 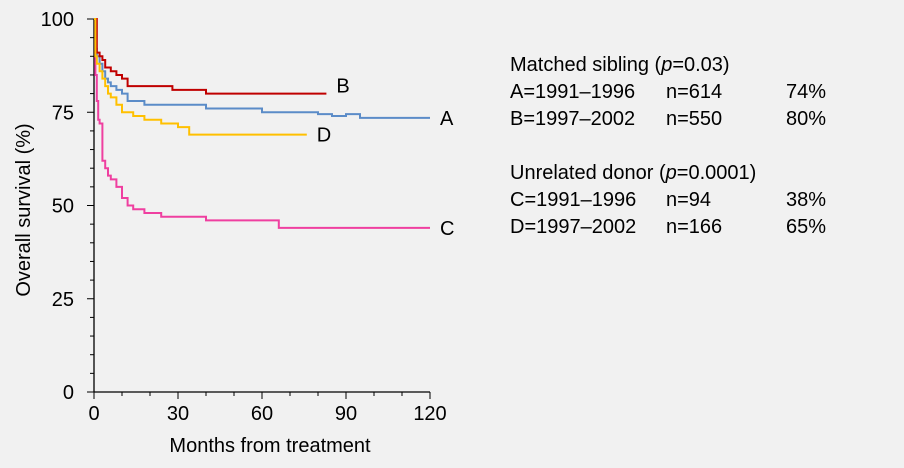 I want to click on x-tick-label: 120, so click(x=429, y=414).